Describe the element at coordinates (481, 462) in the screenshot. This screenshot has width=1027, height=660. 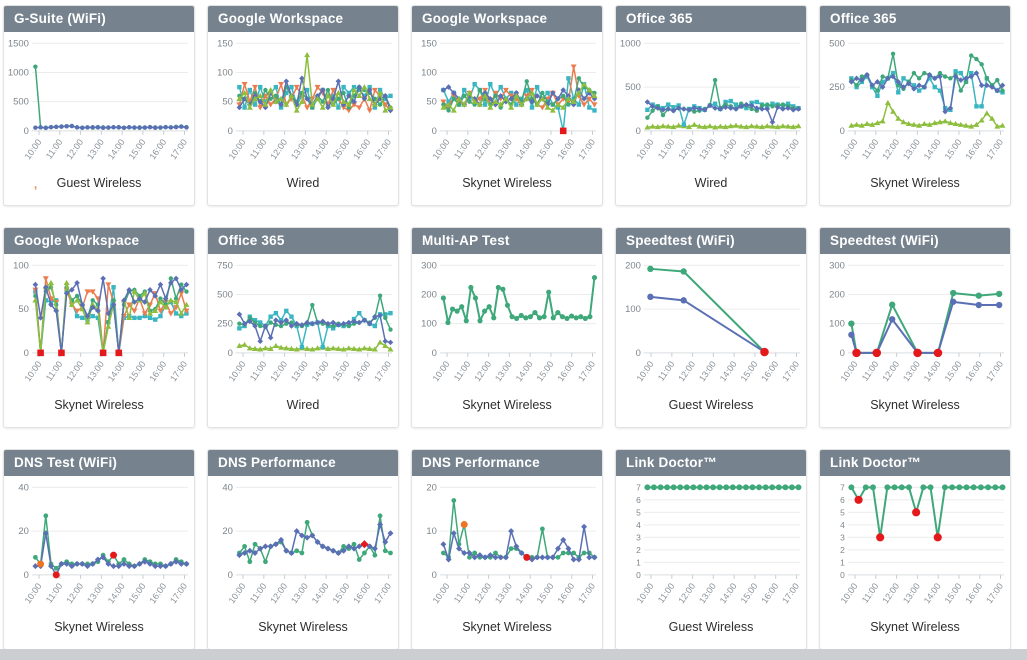
I see `panel-title: DNS Performance` at that location.